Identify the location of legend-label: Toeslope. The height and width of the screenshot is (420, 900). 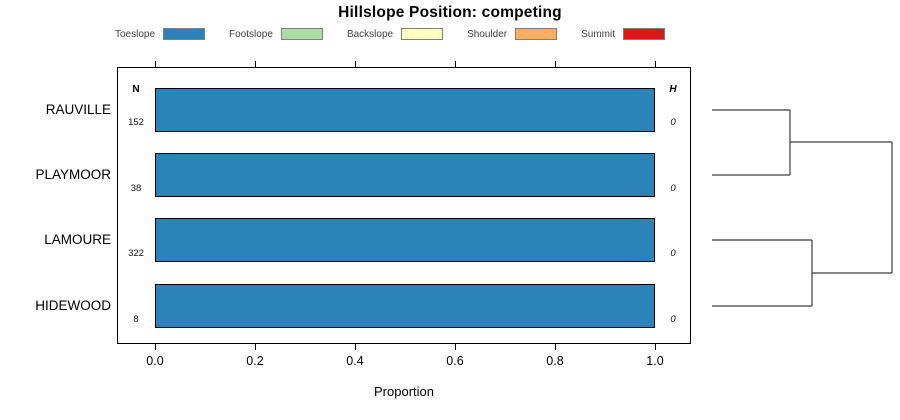
(135, 34).